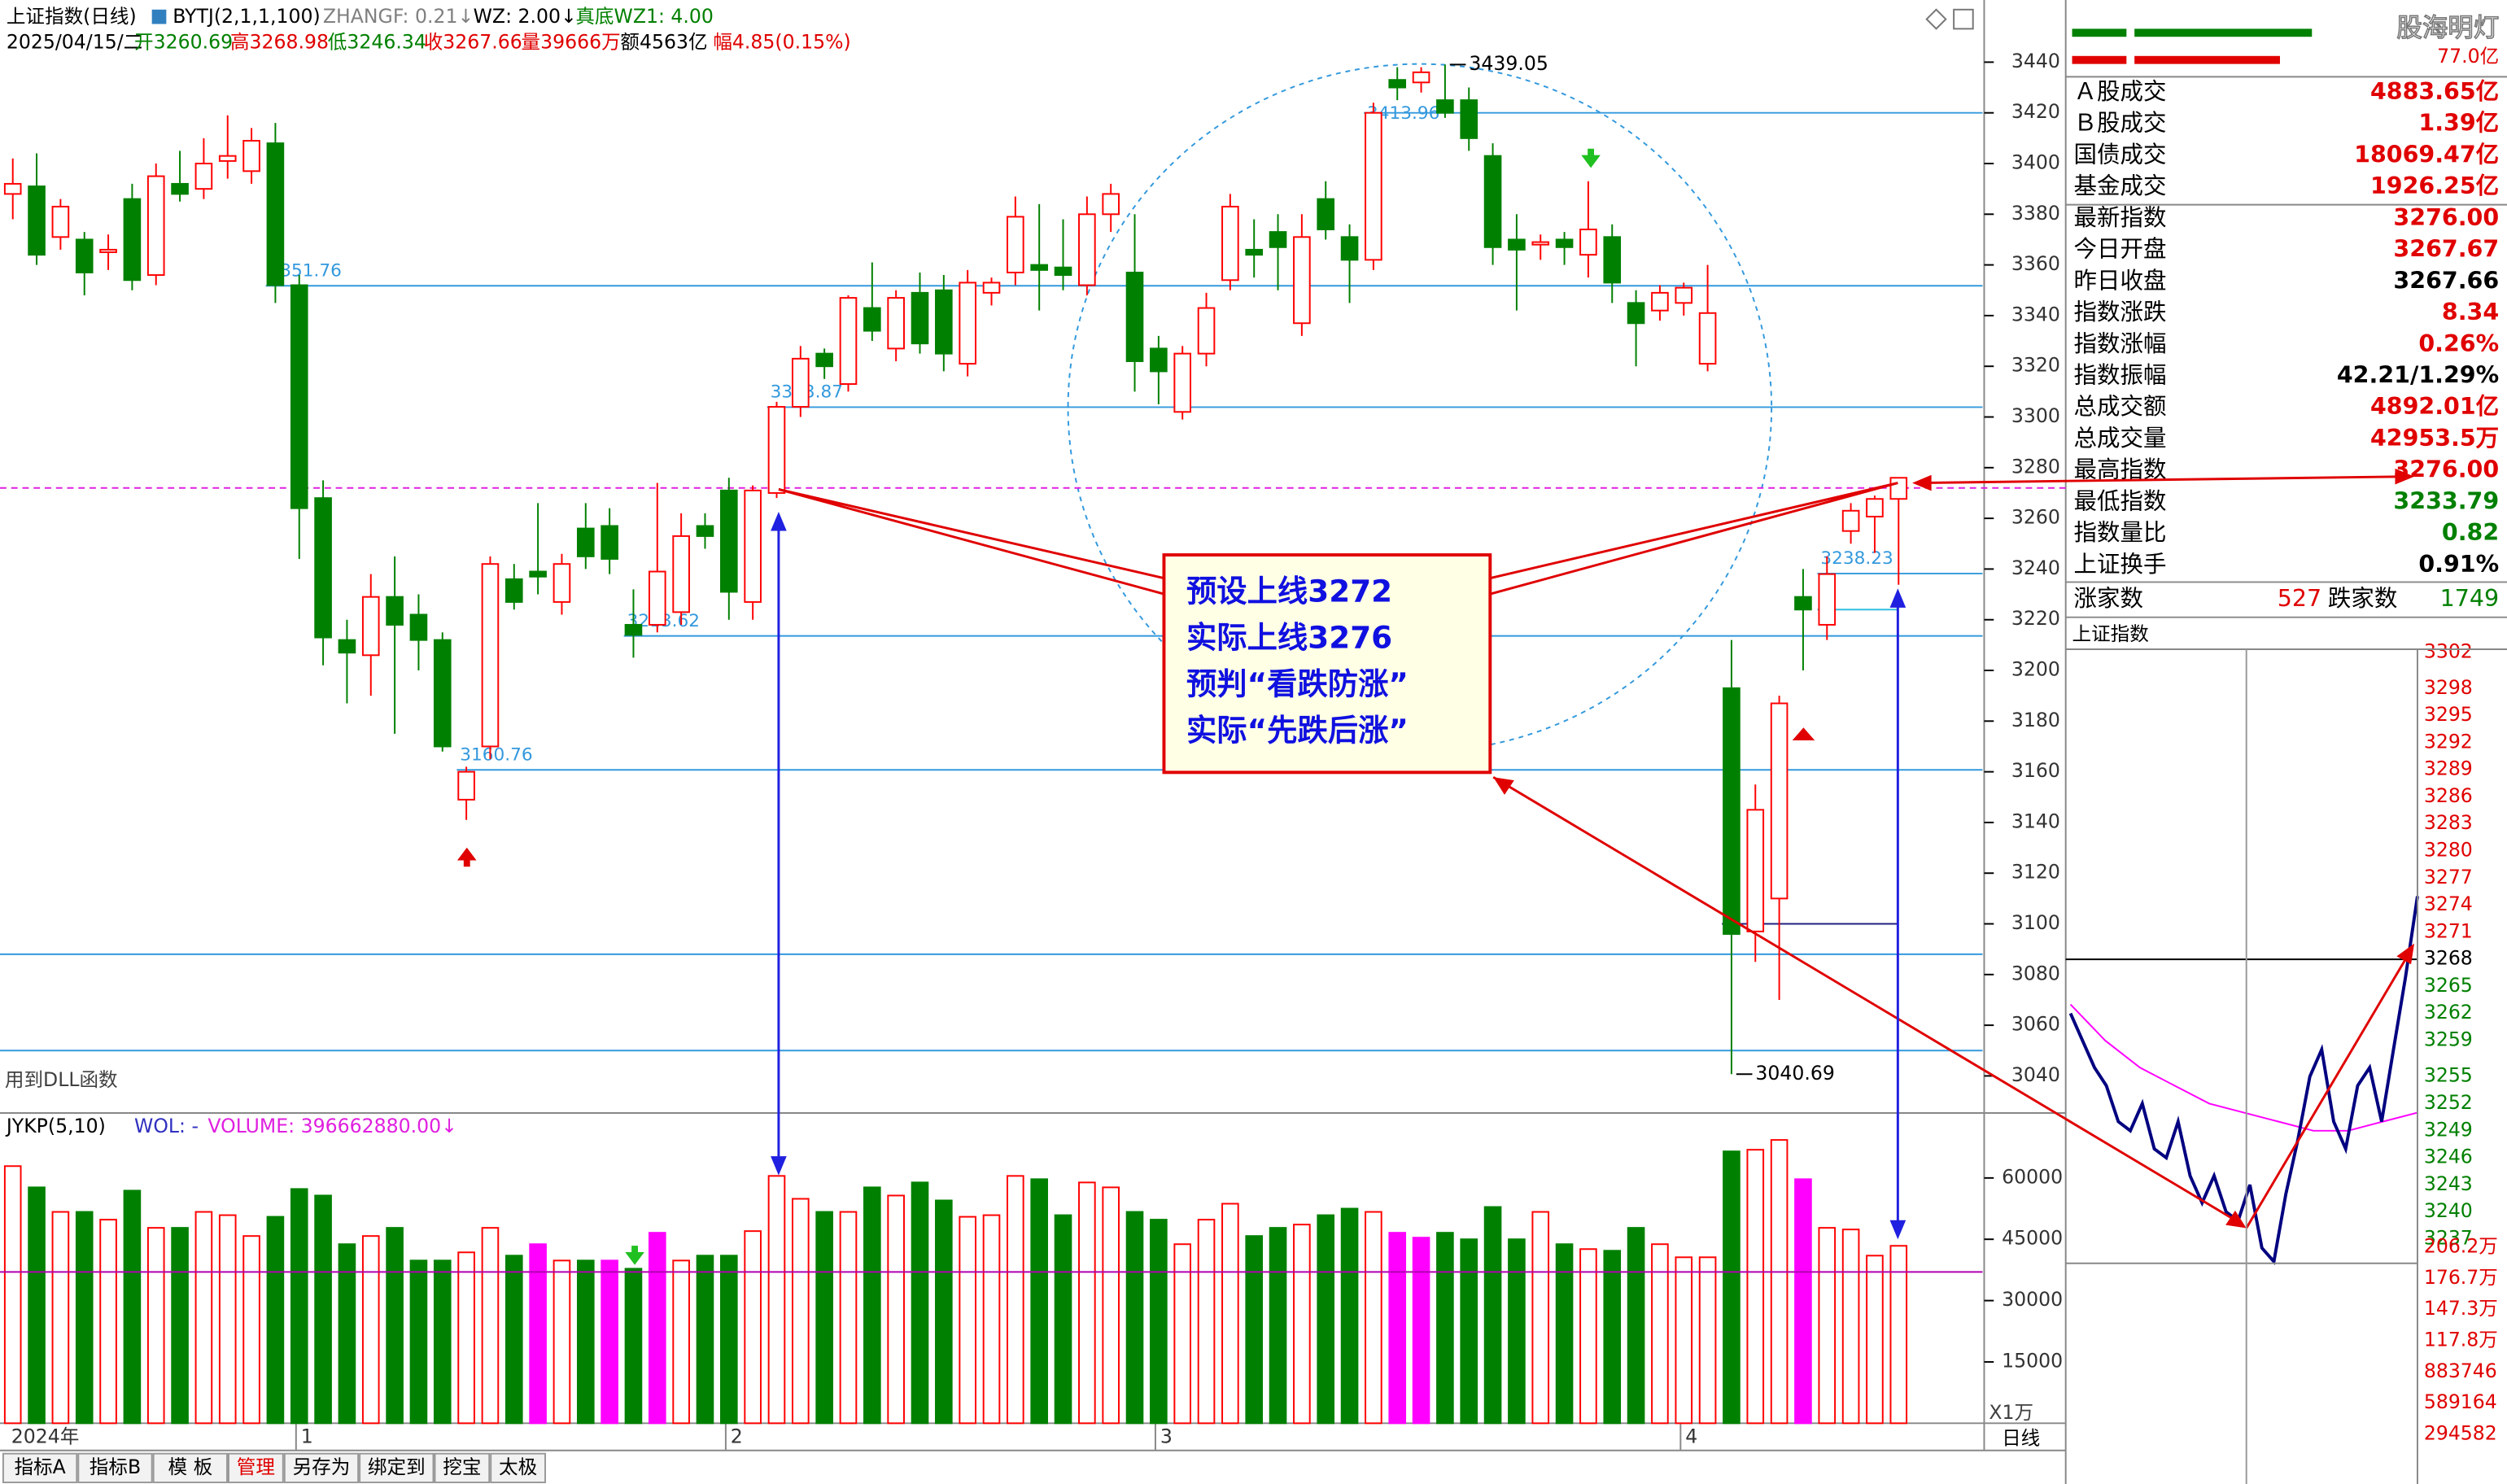 The height and width of the screenshot is (1484, 2507). Describe the element at coordinates (737, 1436) in the screenshot. I see `x-tick-label: 2` at that location.